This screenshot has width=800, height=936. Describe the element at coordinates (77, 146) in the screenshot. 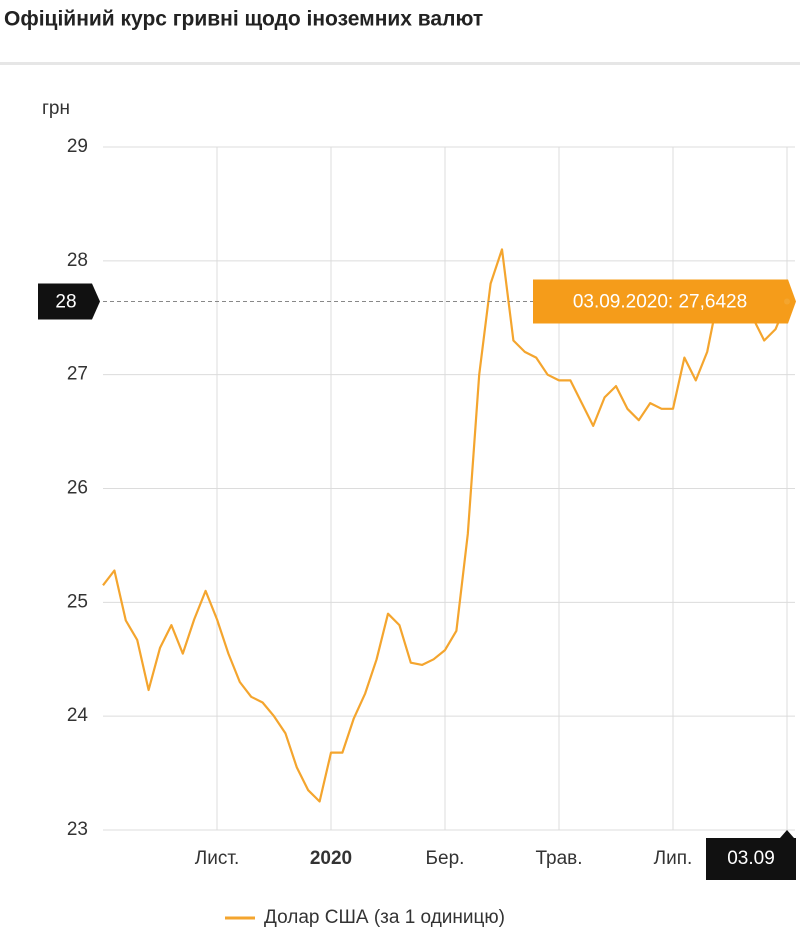

I see `y-tick-label: 29` at that location.